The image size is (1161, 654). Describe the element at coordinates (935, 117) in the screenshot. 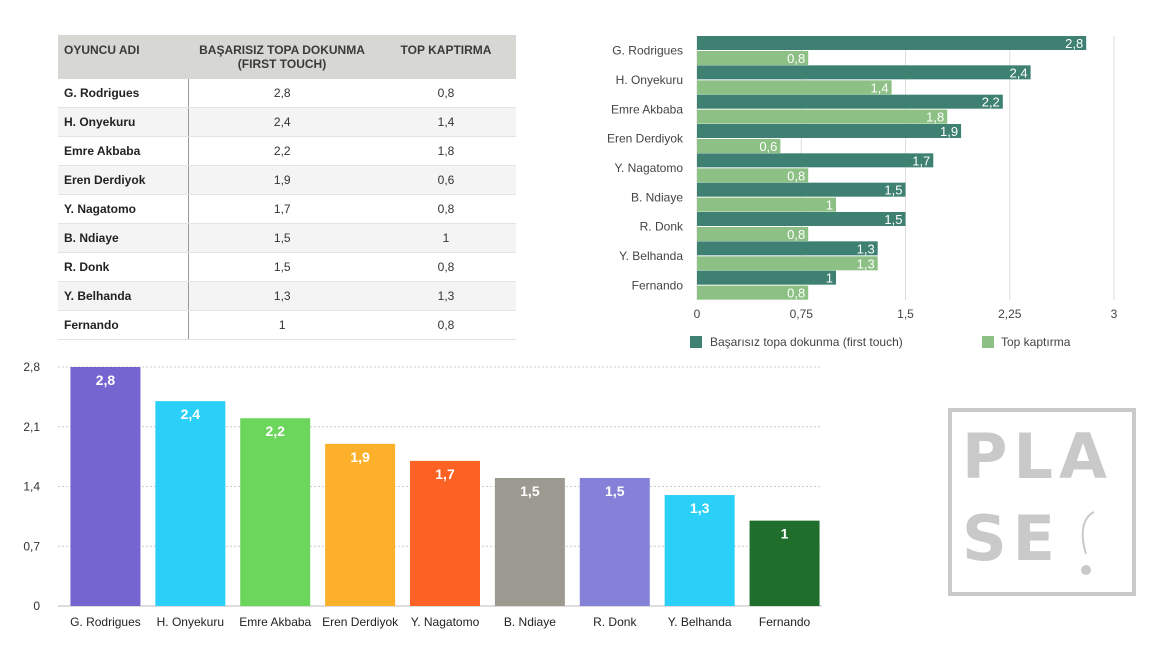

I see `data-label: 1,8` at that location.